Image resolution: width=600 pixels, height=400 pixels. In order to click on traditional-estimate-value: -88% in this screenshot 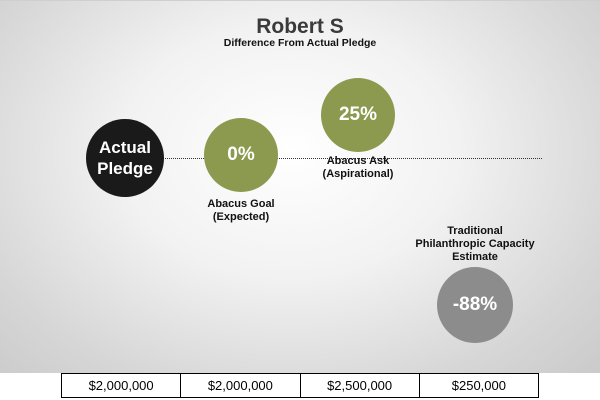, I will do `click(475, 304)`.